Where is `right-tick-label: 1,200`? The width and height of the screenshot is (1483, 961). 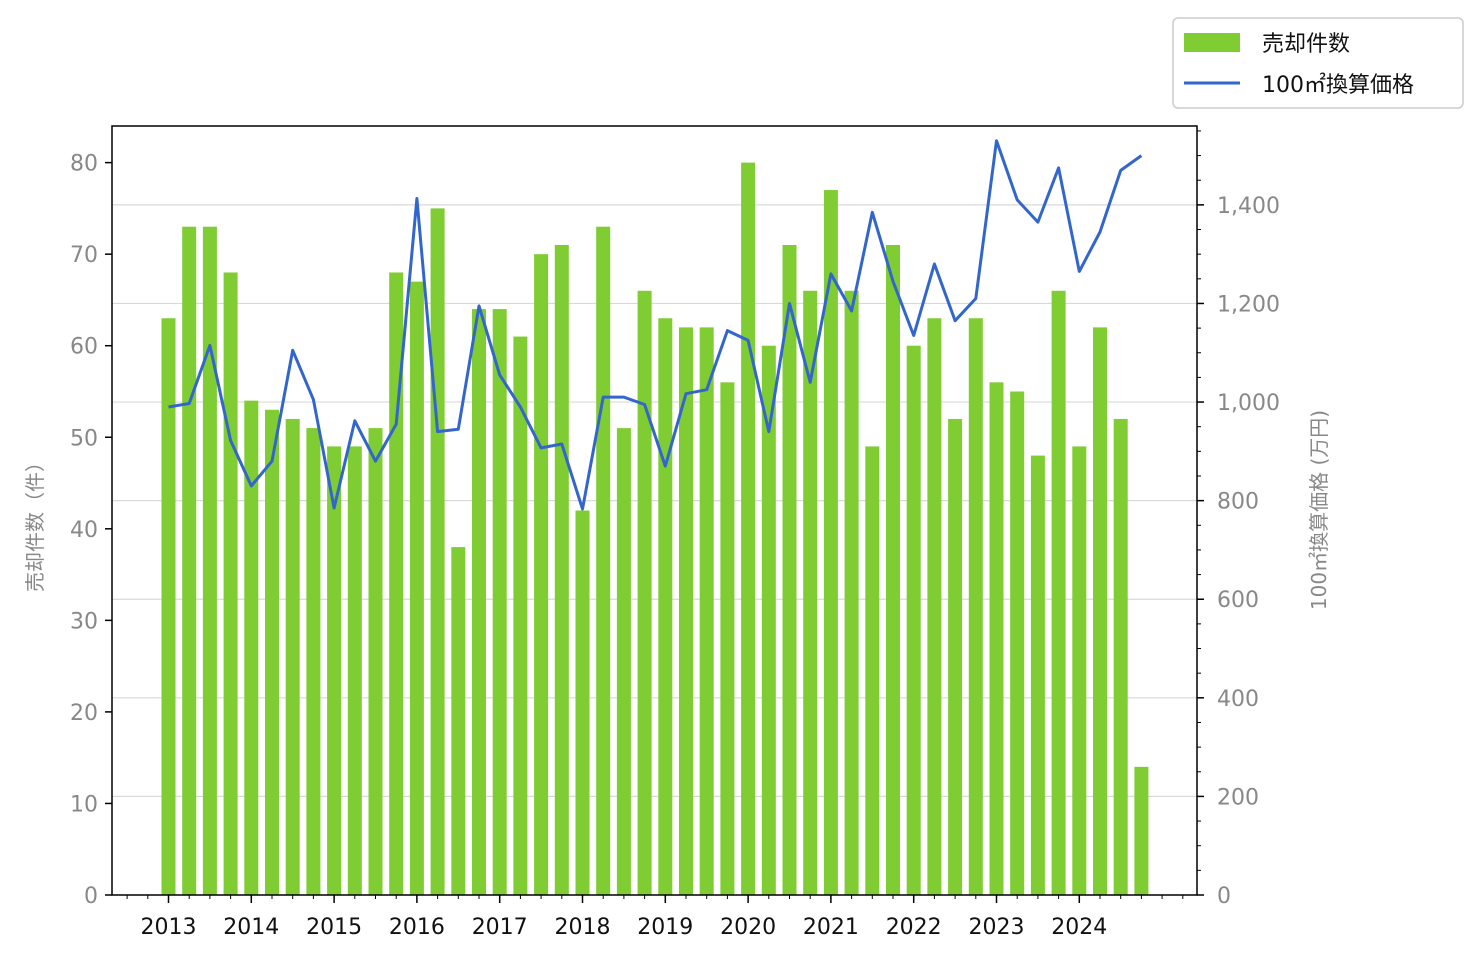
right-tick-label: 1,200 is located at coordinates (1248, 304).